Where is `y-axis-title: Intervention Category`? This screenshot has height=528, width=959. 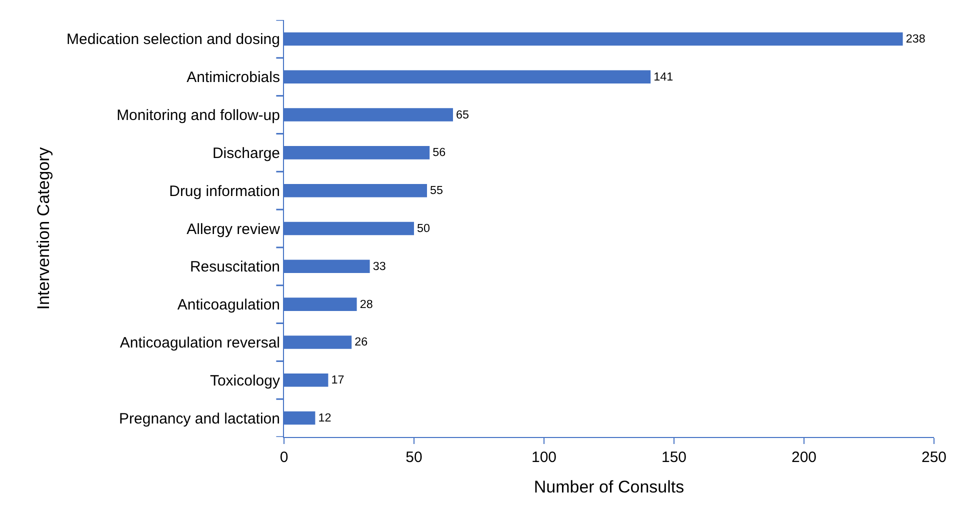 y-axis-title: Intervention Category is located at coordinates (44, 228).